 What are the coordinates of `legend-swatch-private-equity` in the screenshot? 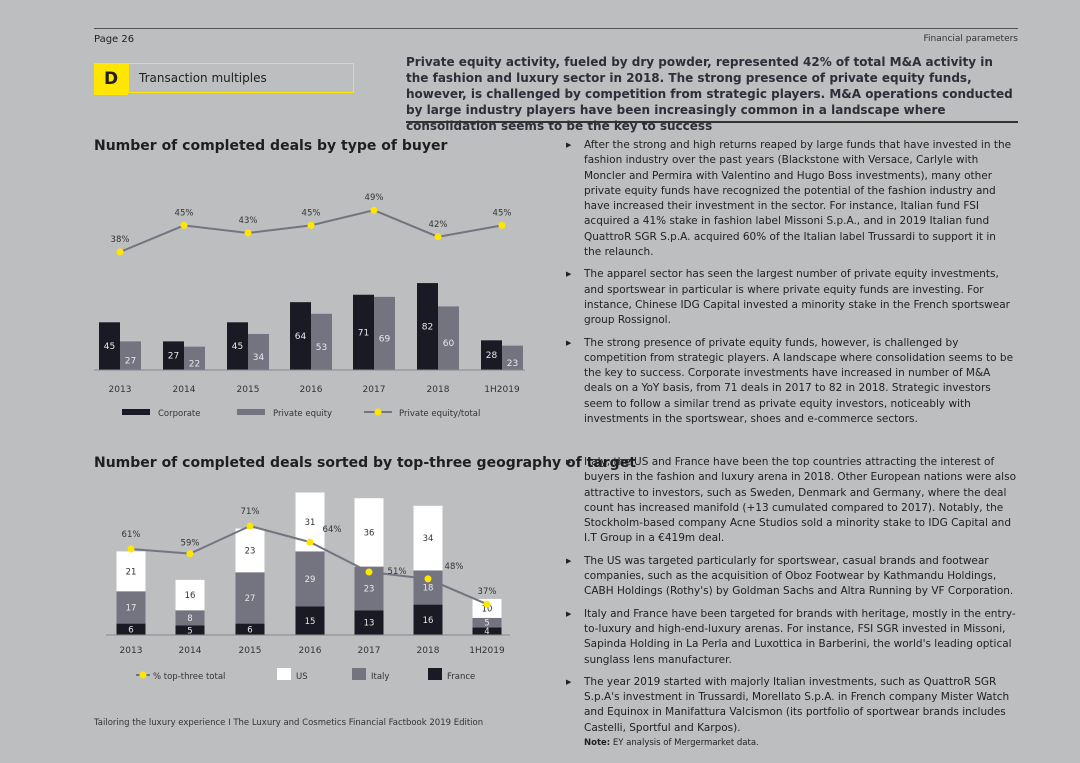 It's located at (251, 412).